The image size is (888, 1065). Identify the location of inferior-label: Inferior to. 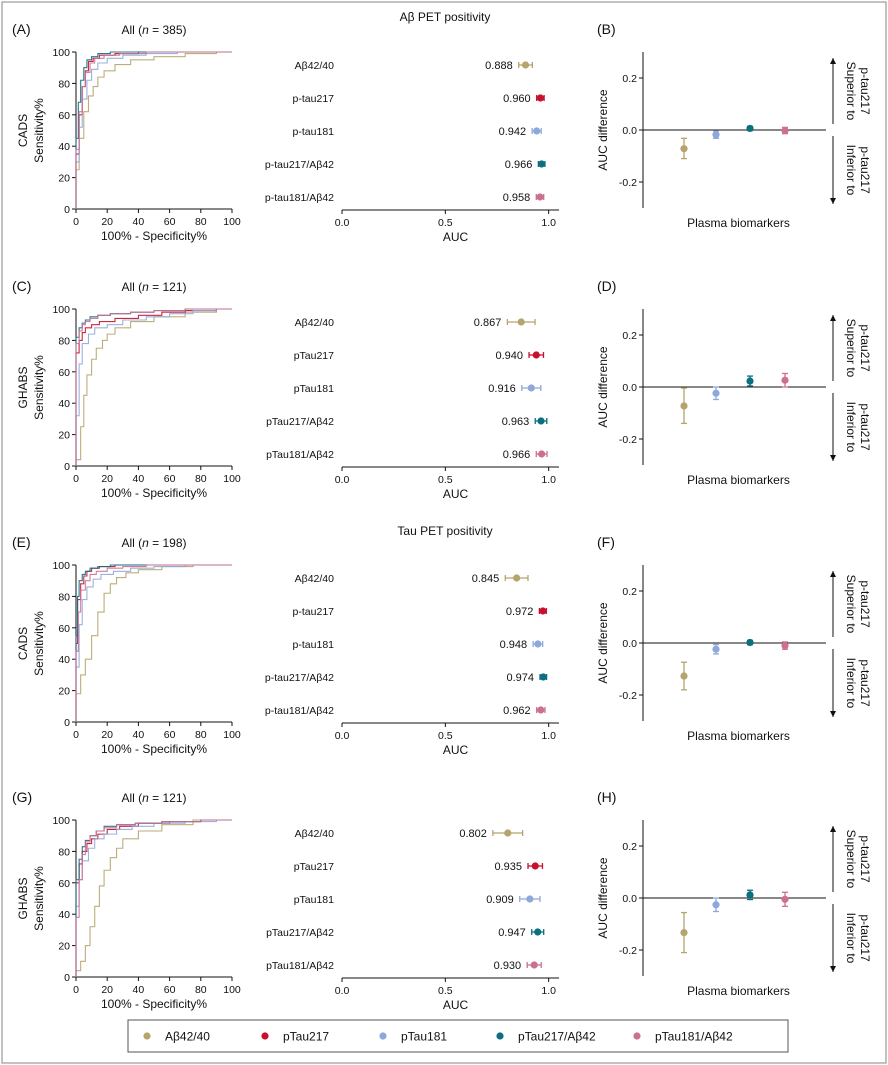
(851, 938).